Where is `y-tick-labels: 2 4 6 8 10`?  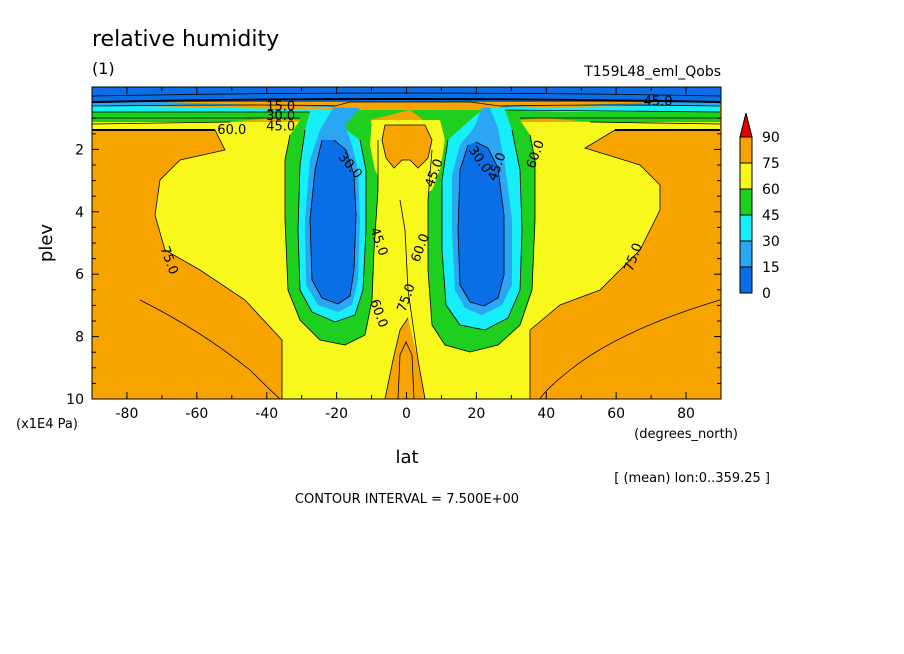 y-tick-labels: 2 4 6 8 10 is located at coordinates (75, 275).